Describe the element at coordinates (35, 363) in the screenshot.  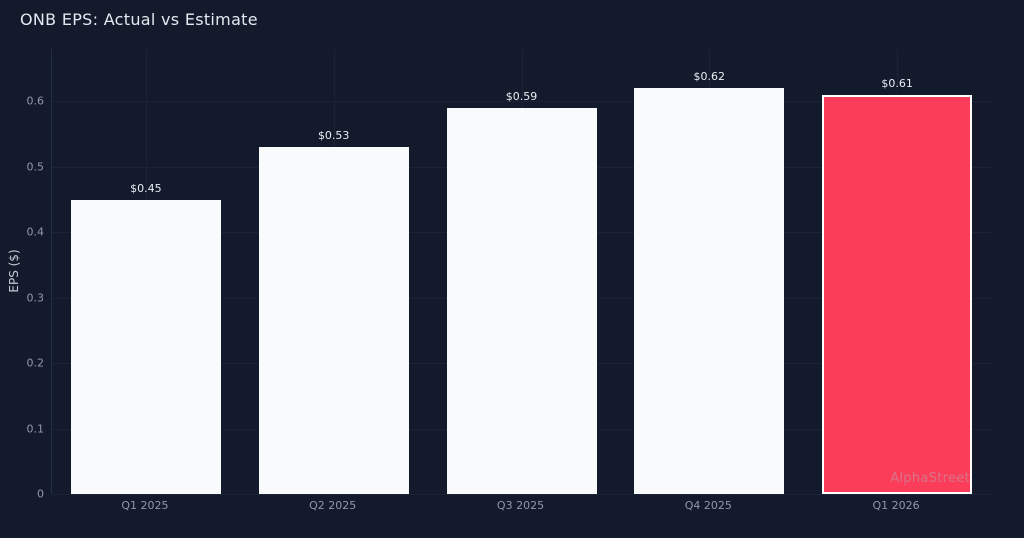
I see `y-tick-label: 0.2` at that location.